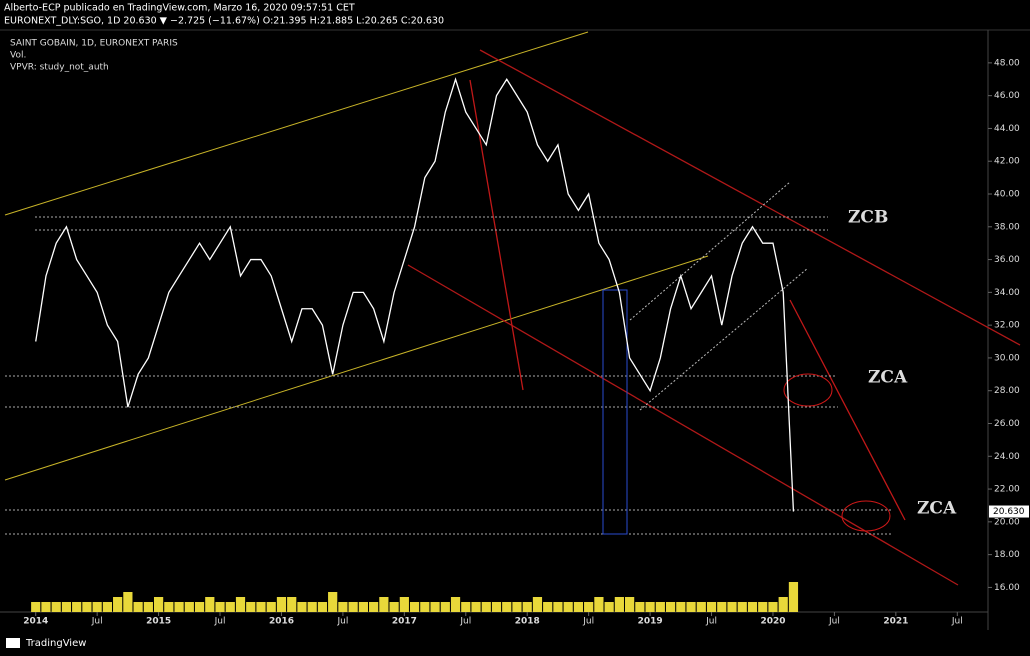  What do you see at coordinates (1007, 391) in the screenshot?
I see `y-tick-label: 28.00` at bounding box center [1007, 391].